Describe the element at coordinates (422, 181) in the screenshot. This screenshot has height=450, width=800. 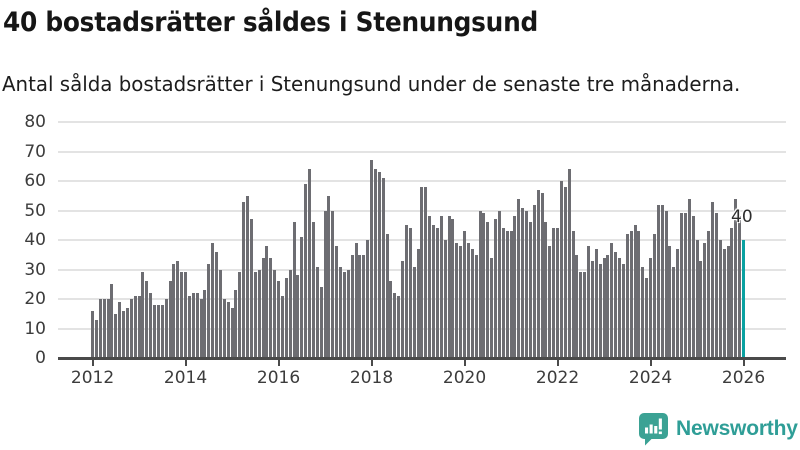
I see `gridline-y60` at that location.